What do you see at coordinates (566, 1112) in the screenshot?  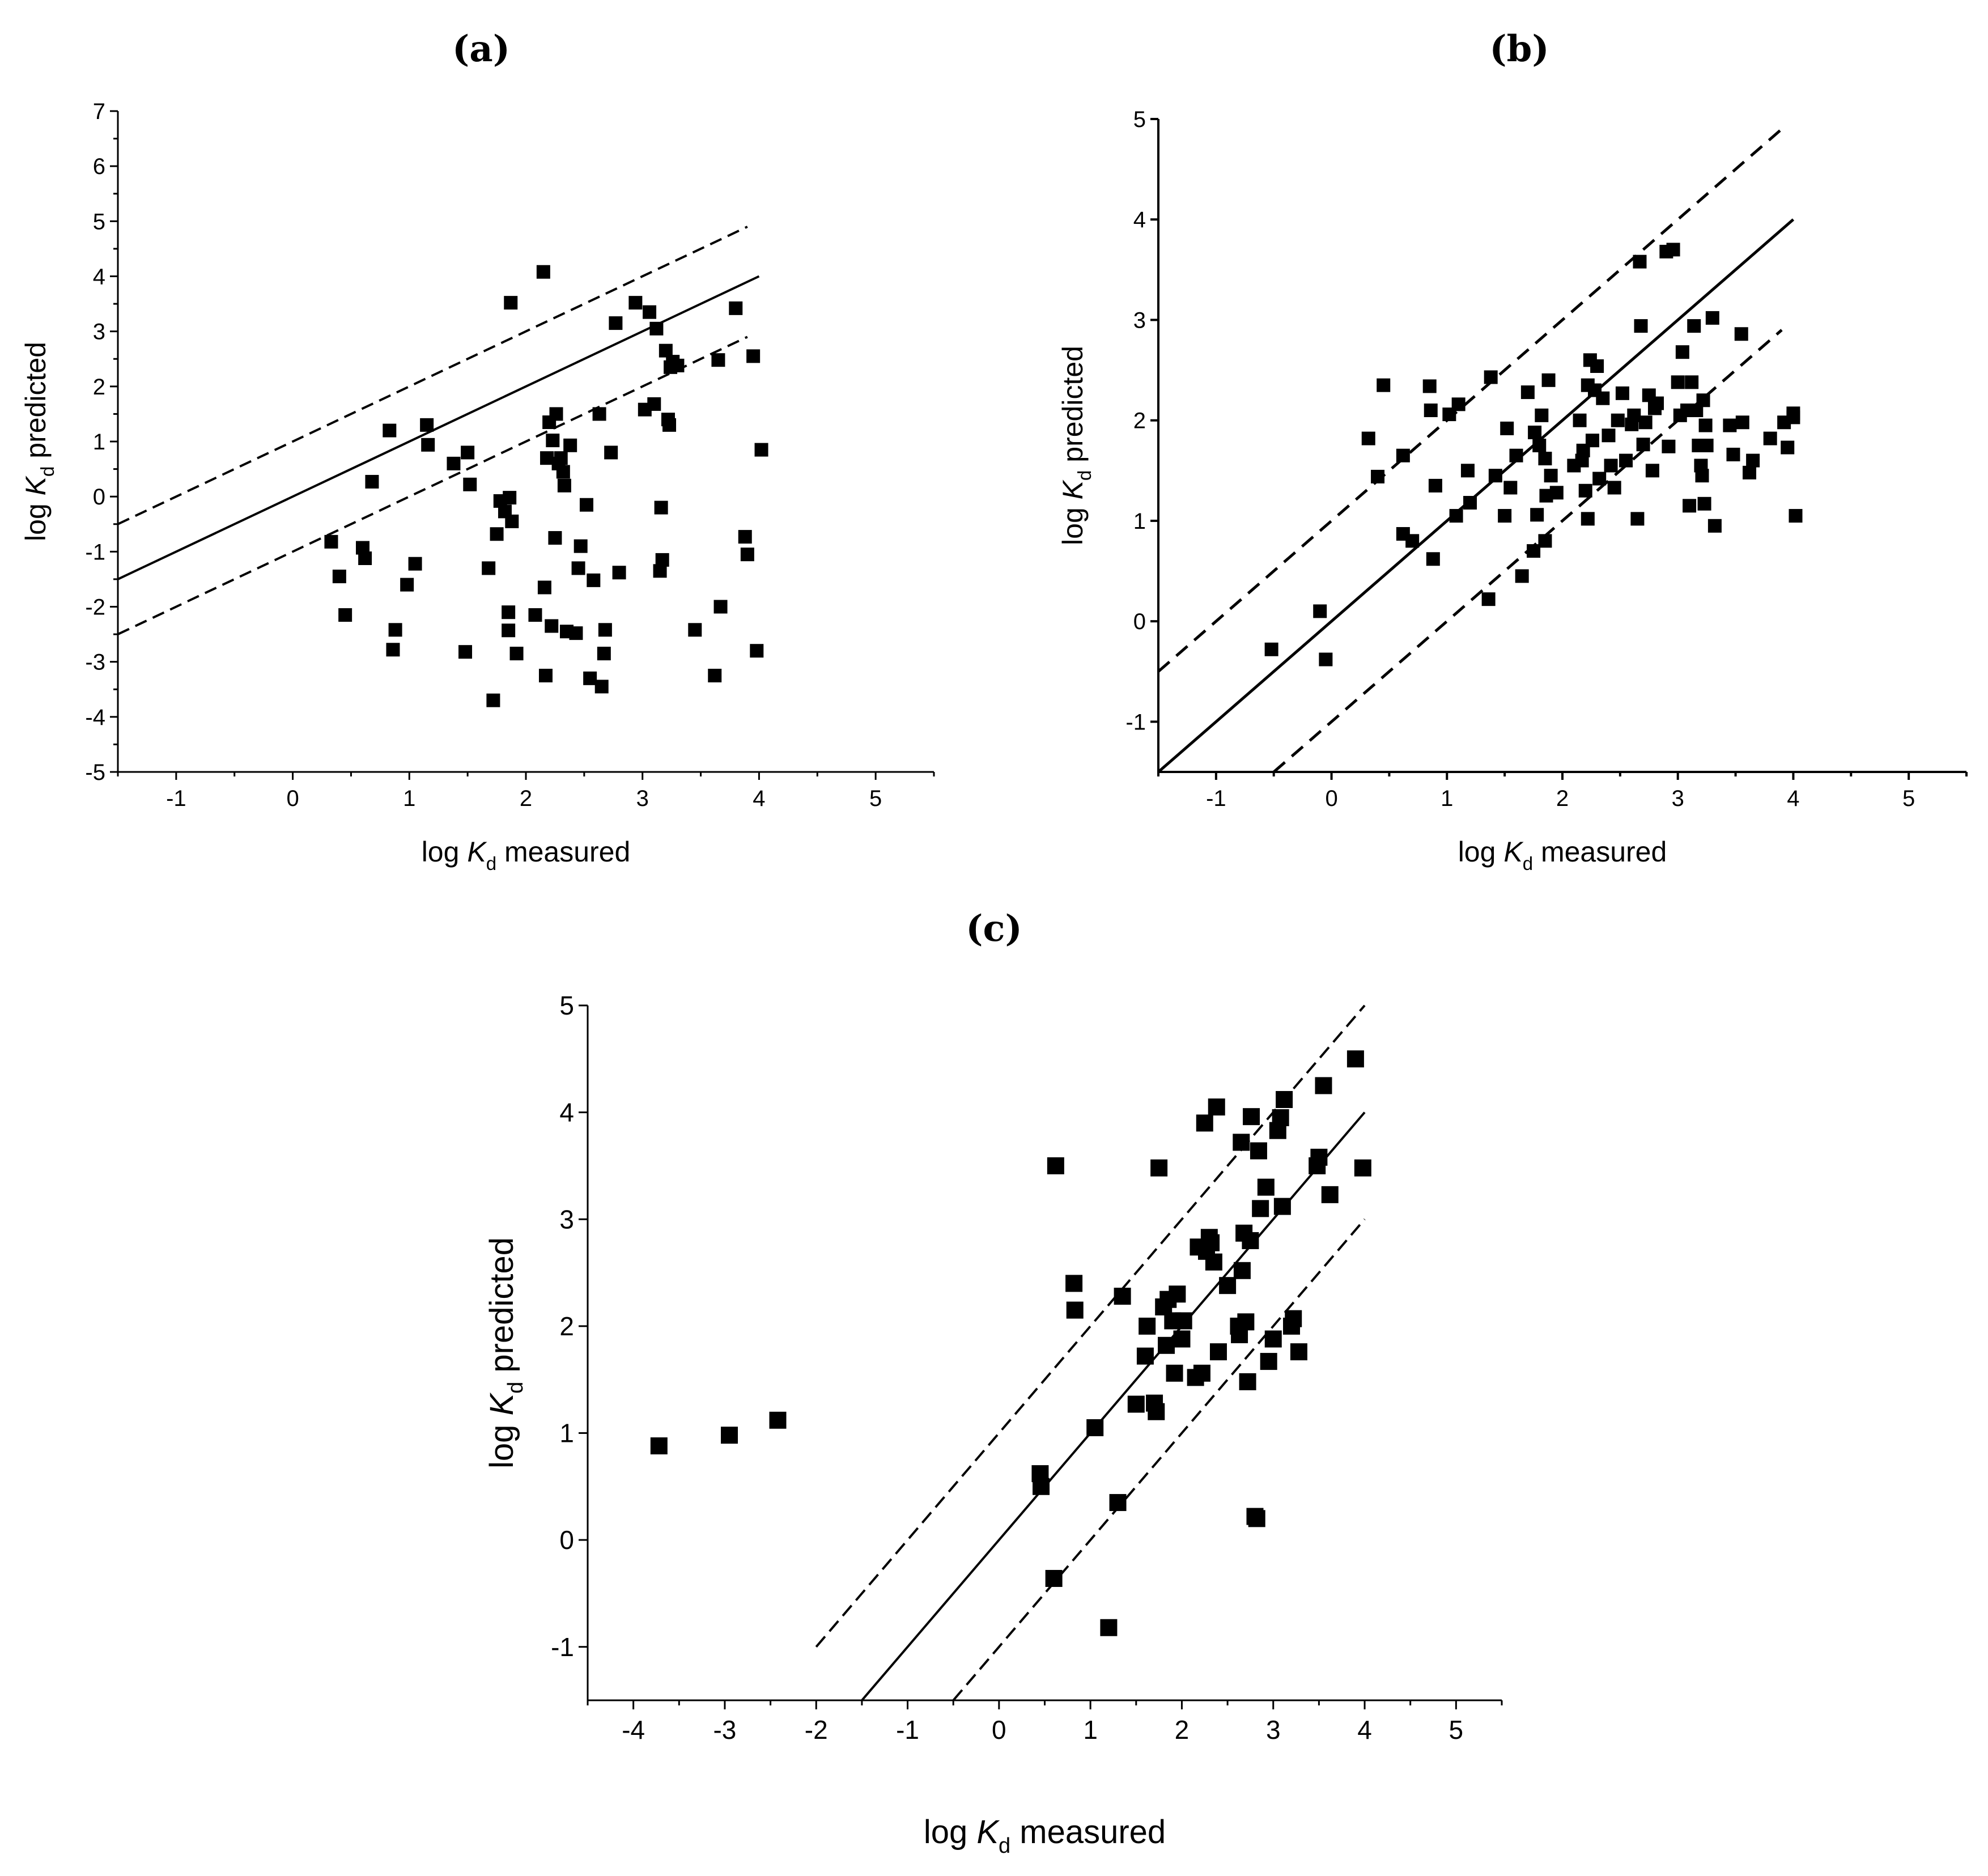 I see `panel-c-y-tick-label: 4` at bounding box center [566, 1112].